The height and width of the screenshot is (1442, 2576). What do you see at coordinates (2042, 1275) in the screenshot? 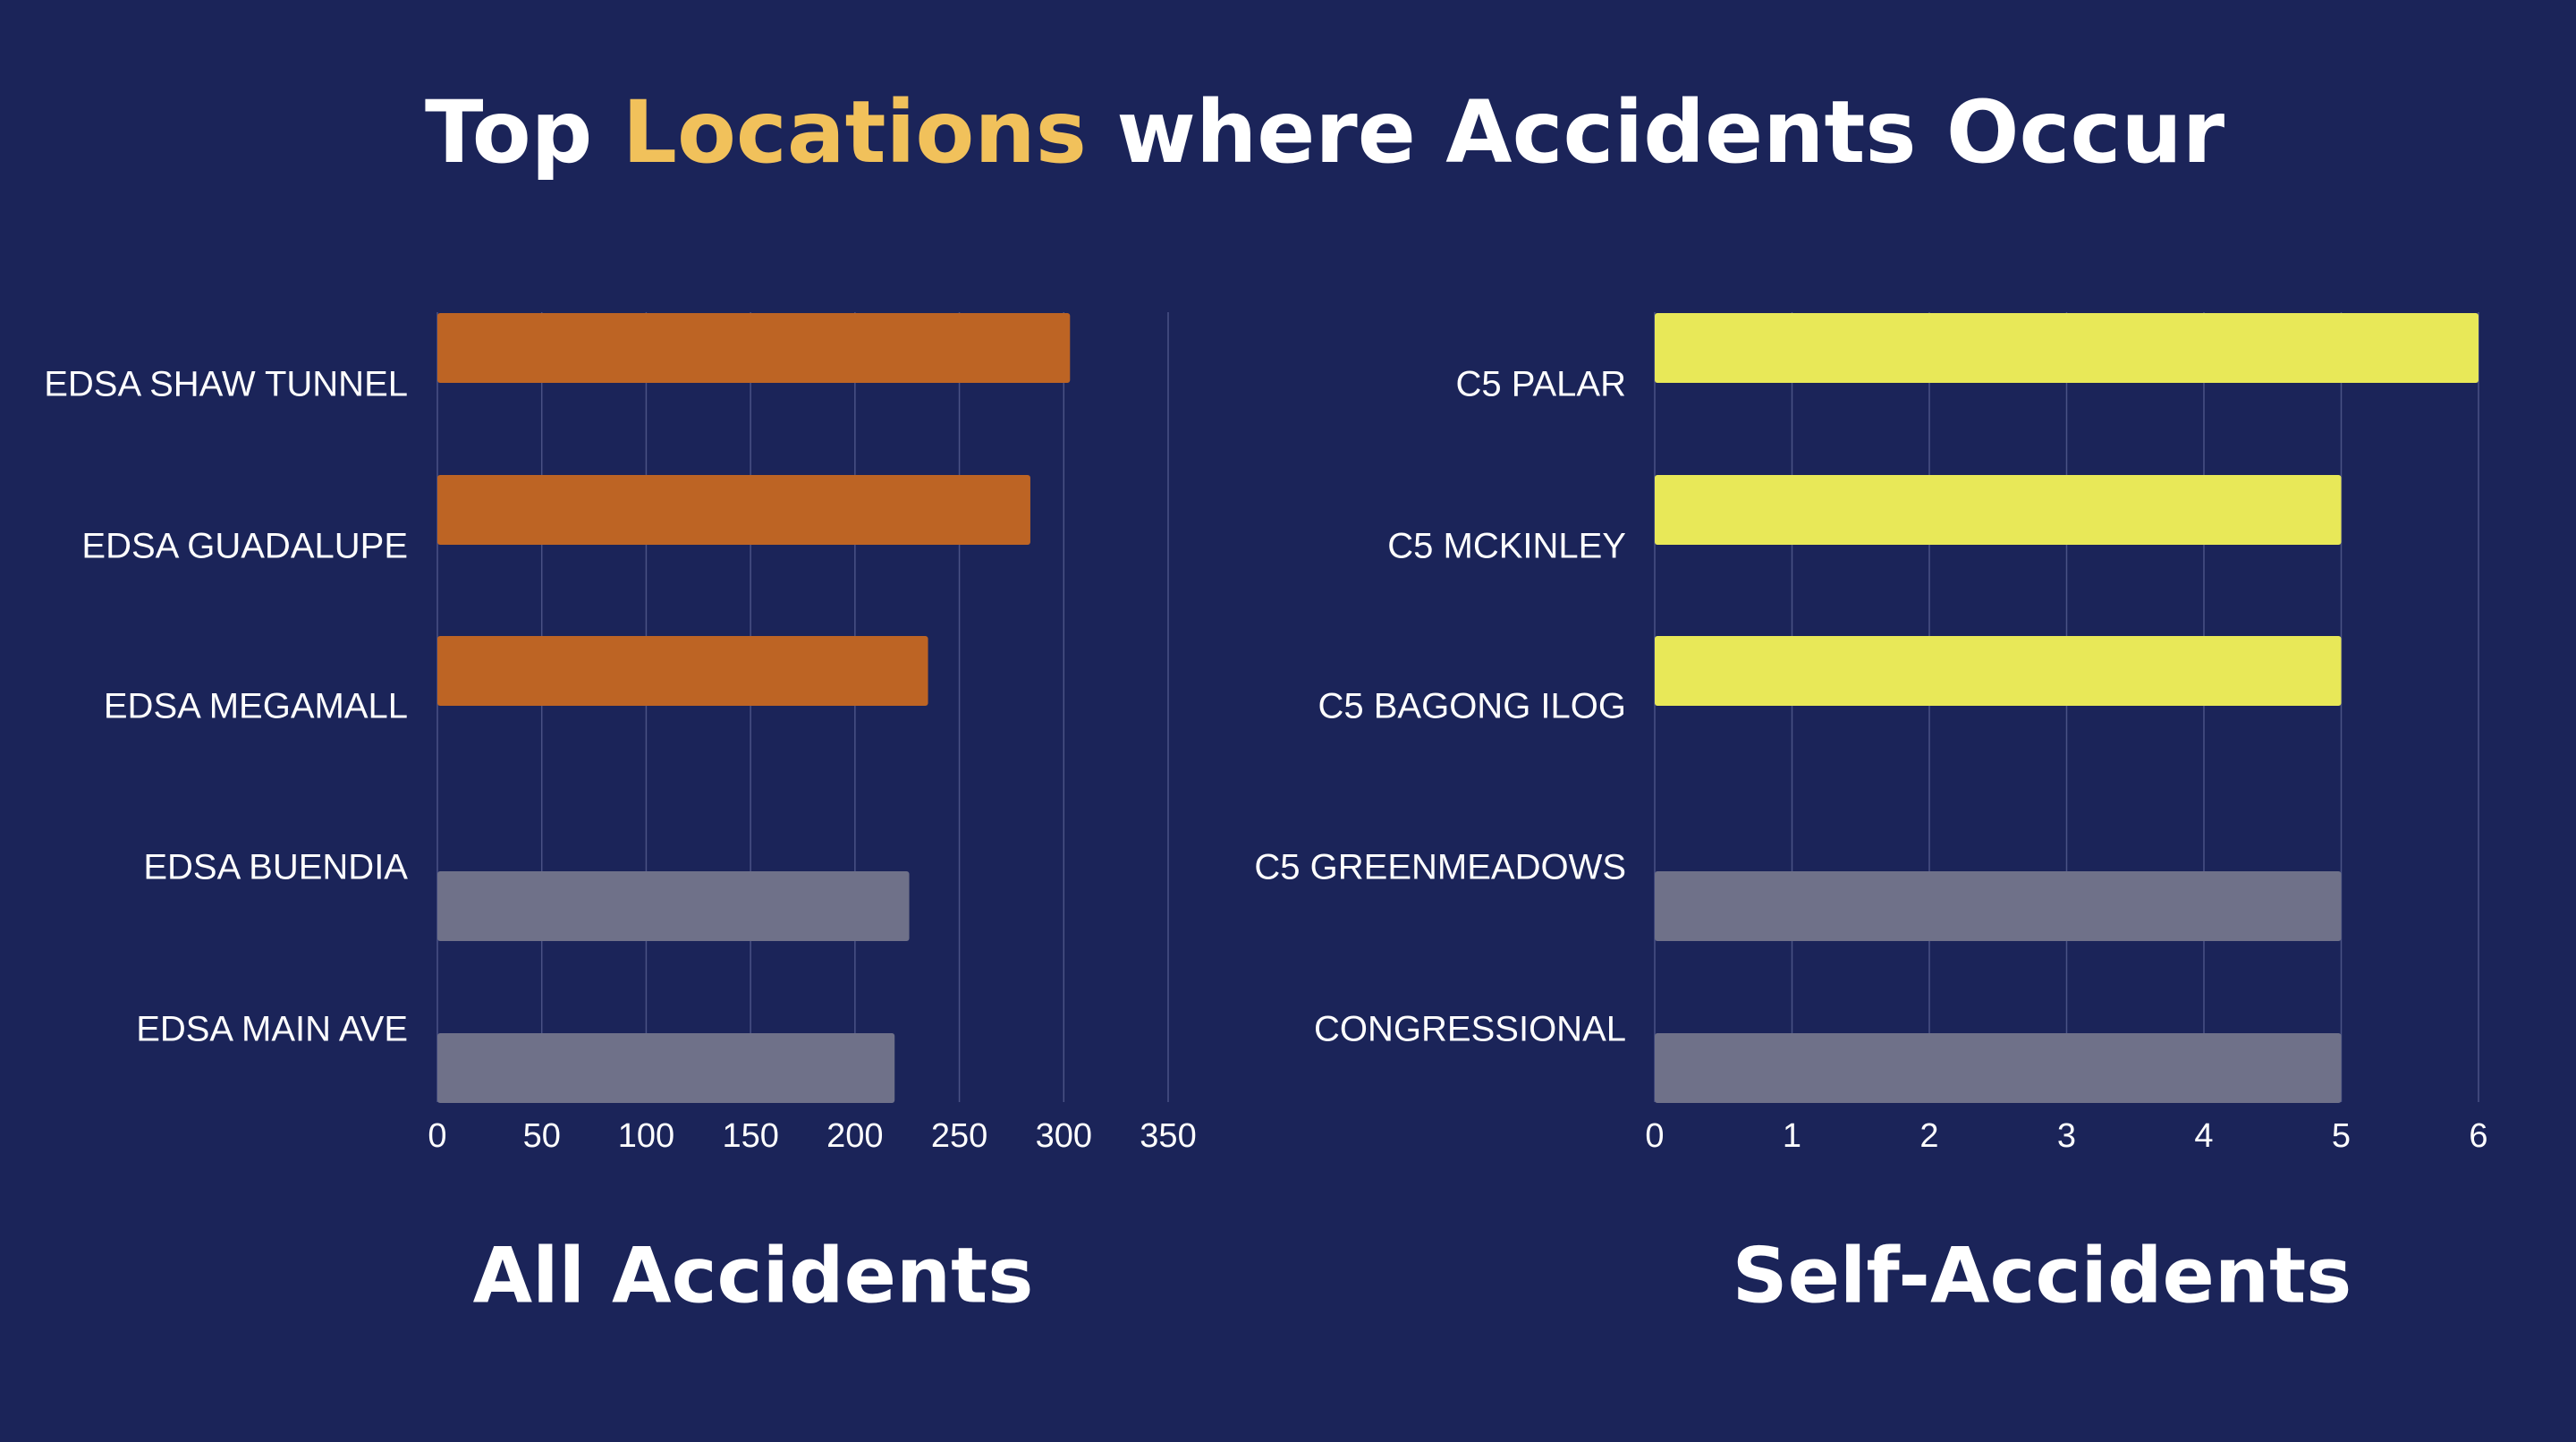
I see `self-accidents-caption: Self-Accidents` at bounding box center [2042, 1275].